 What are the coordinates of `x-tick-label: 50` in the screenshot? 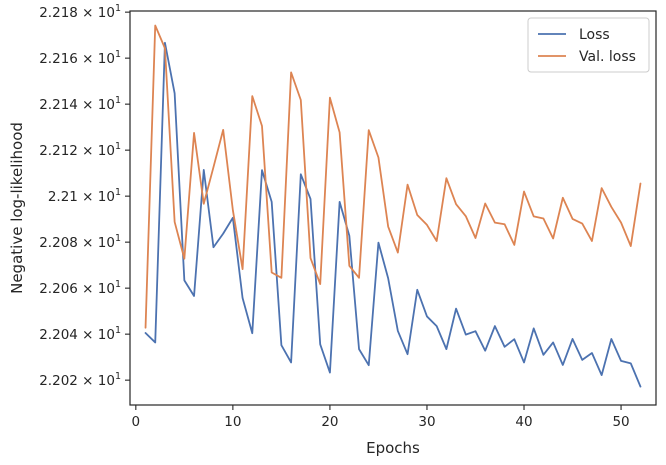 It's located at (620, 422).